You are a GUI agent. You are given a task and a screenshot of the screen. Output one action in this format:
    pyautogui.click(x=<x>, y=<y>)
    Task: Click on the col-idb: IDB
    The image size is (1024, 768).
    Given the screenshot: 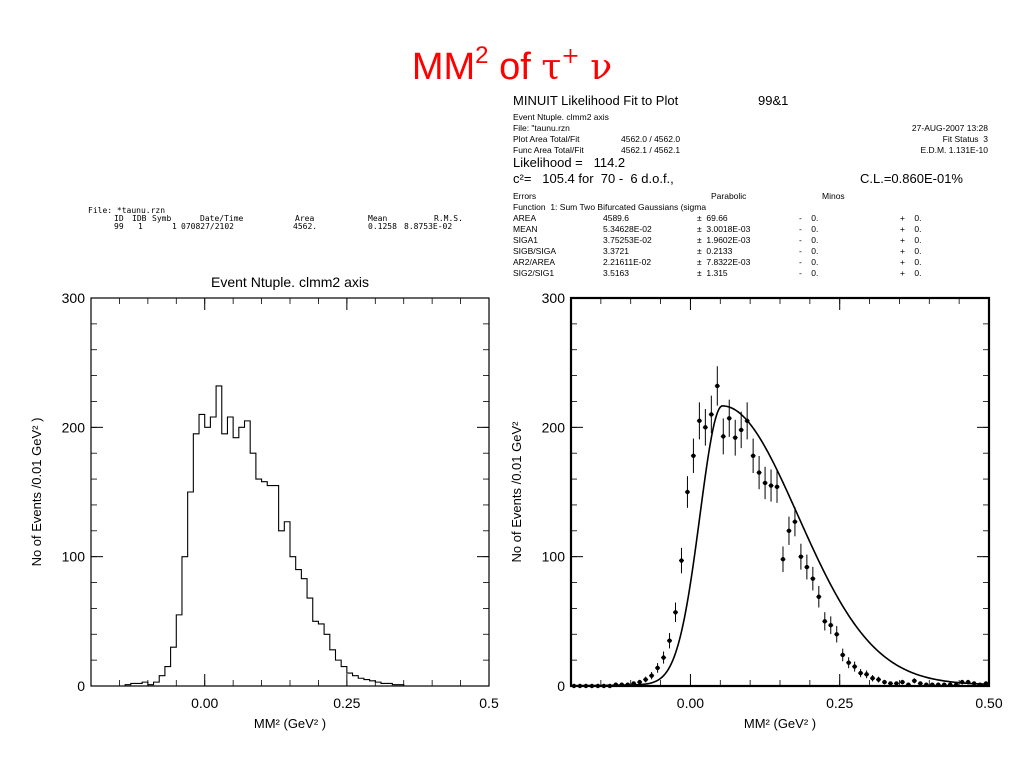 What is the action you would take?
    pyautogui.click(x=139, y=218)
    